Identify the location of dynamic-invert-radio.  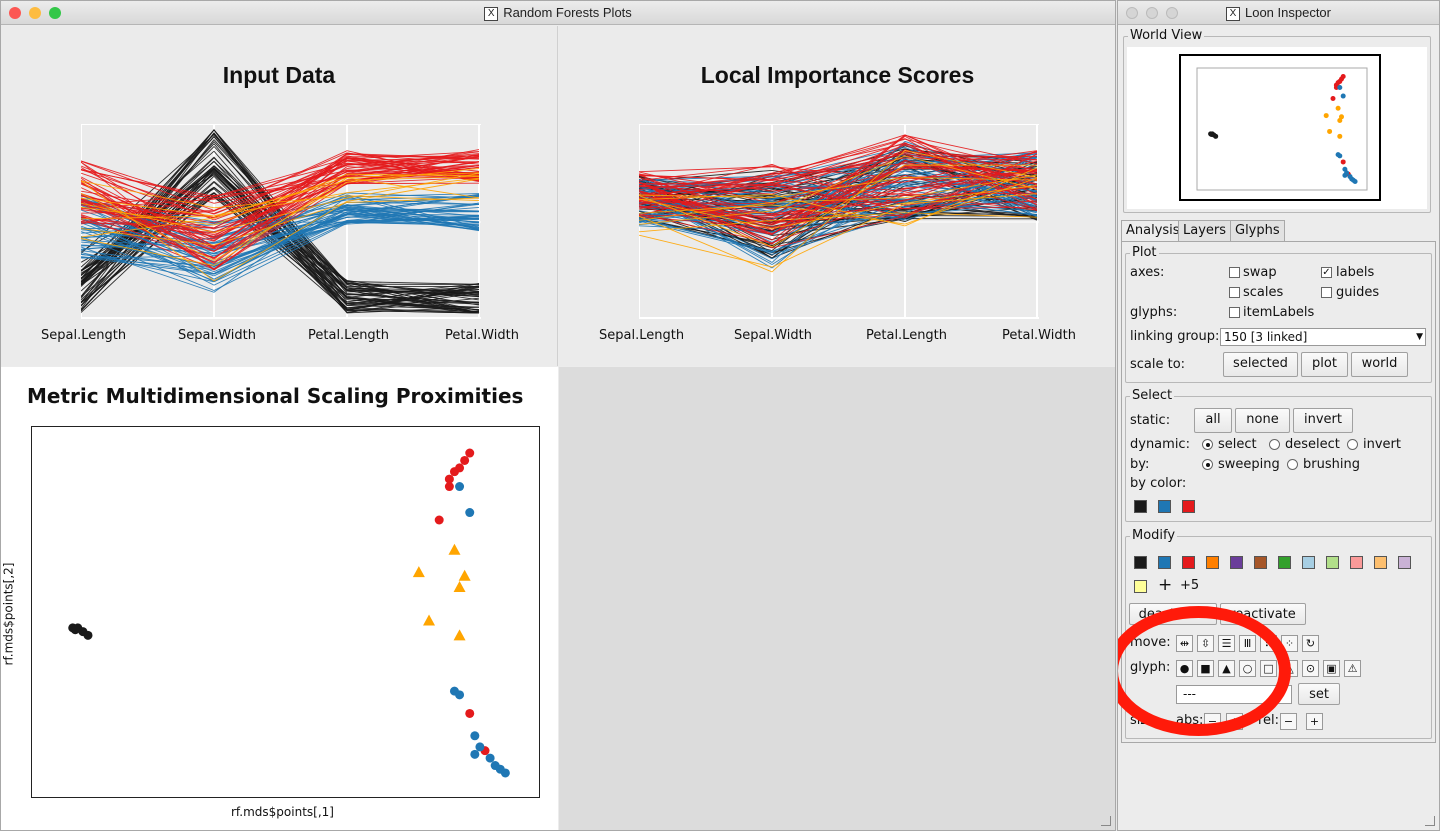
(1352, 444).